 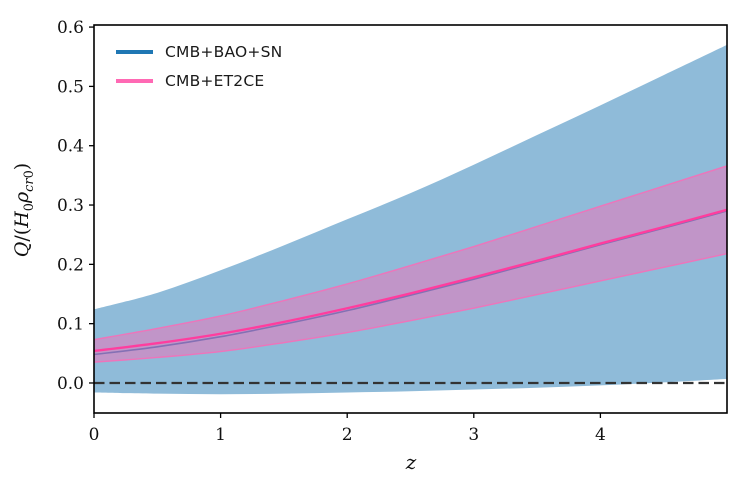 What do you see at coordinates (70, 87) in the screenshot?
I see `y-tick-label: 0.5` at bounding box center [70, 87].